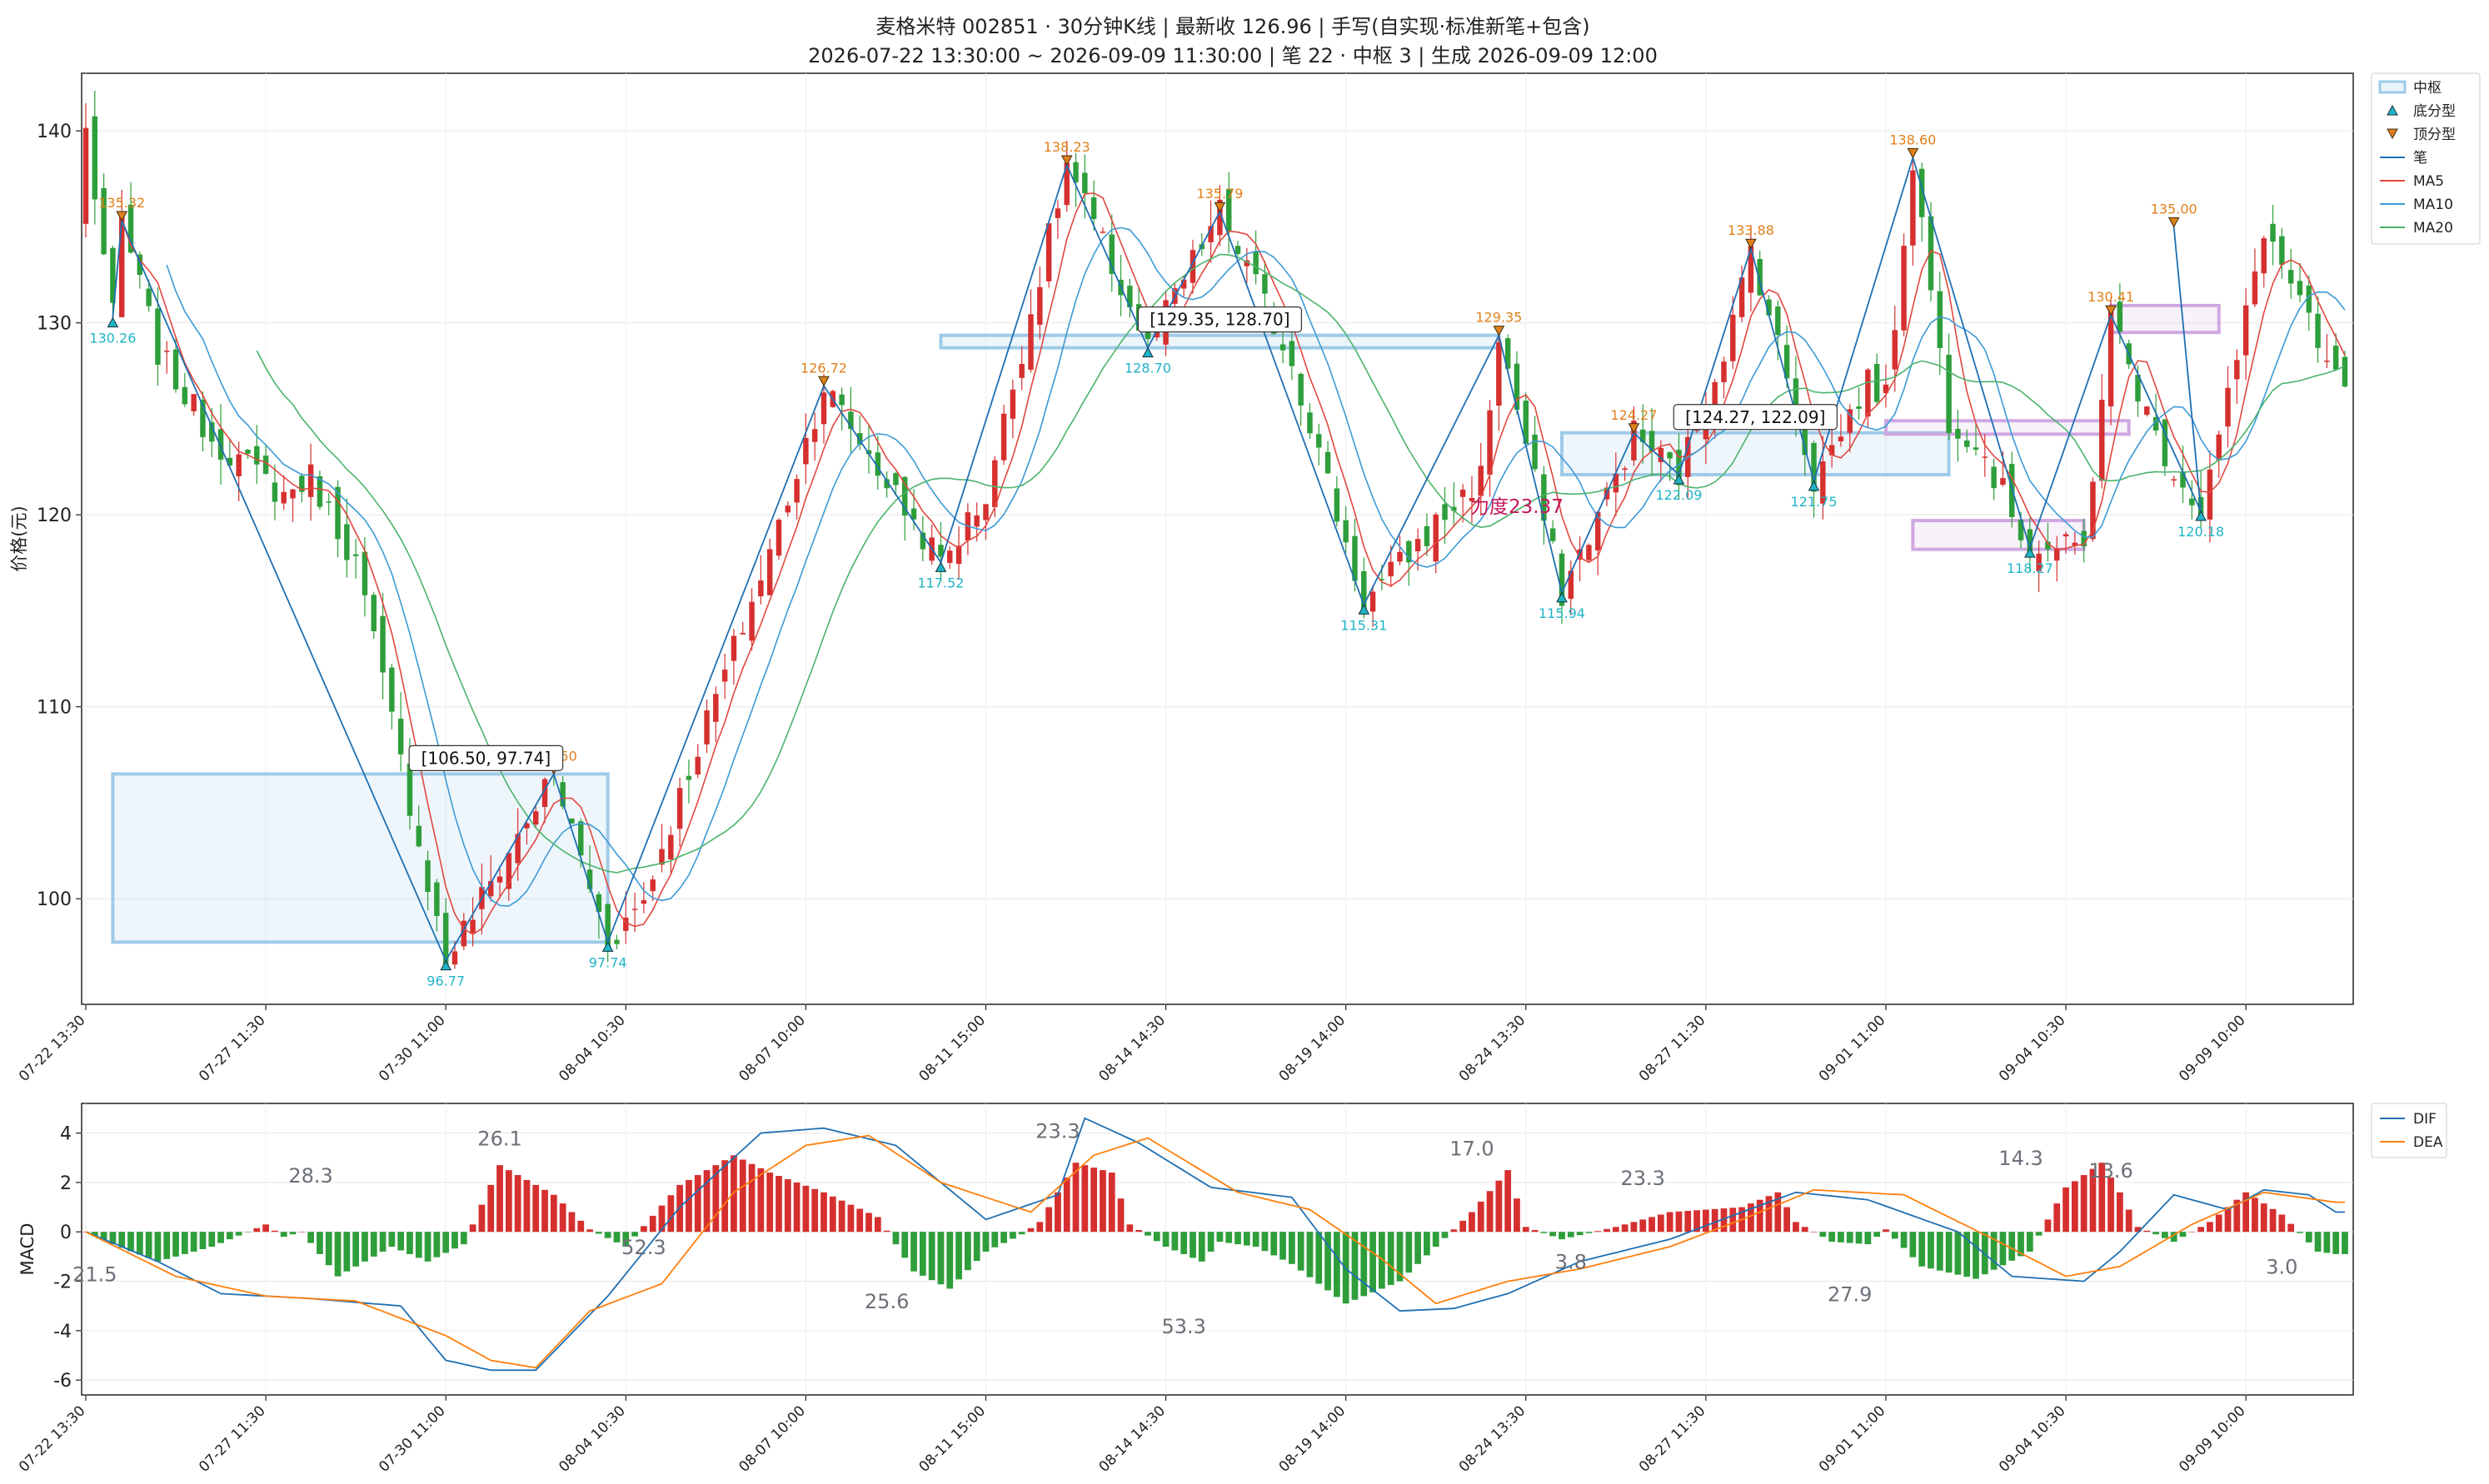  What do you see at coordinates (112, 338) in the screenshot?
I see `bottom-fractal-label: 130.26` at bounding box center [112, 338].